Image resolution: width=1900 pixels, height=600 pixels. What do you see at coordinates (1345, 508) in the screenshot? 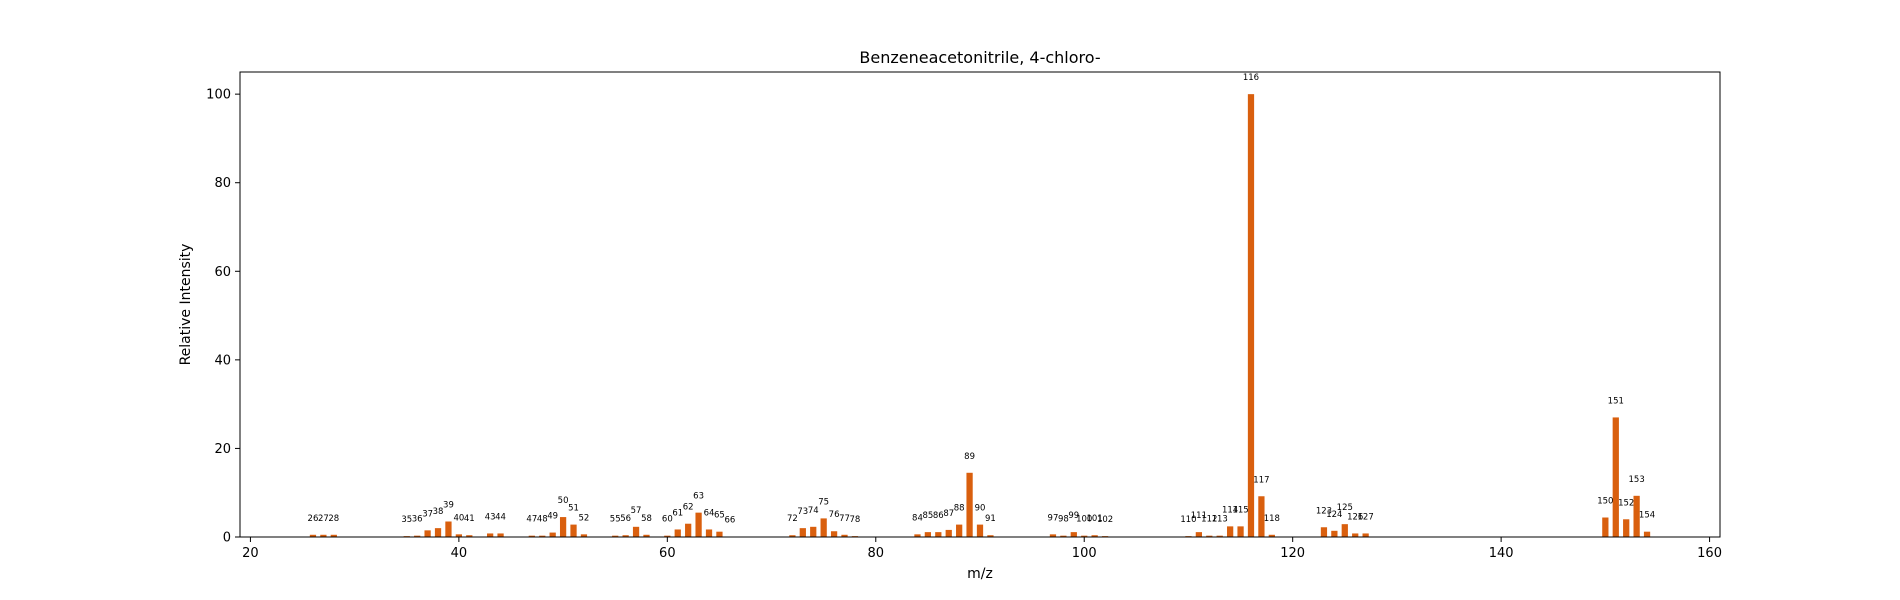
I see `peak-label-125: 125` at bounding box center [1345, 508].